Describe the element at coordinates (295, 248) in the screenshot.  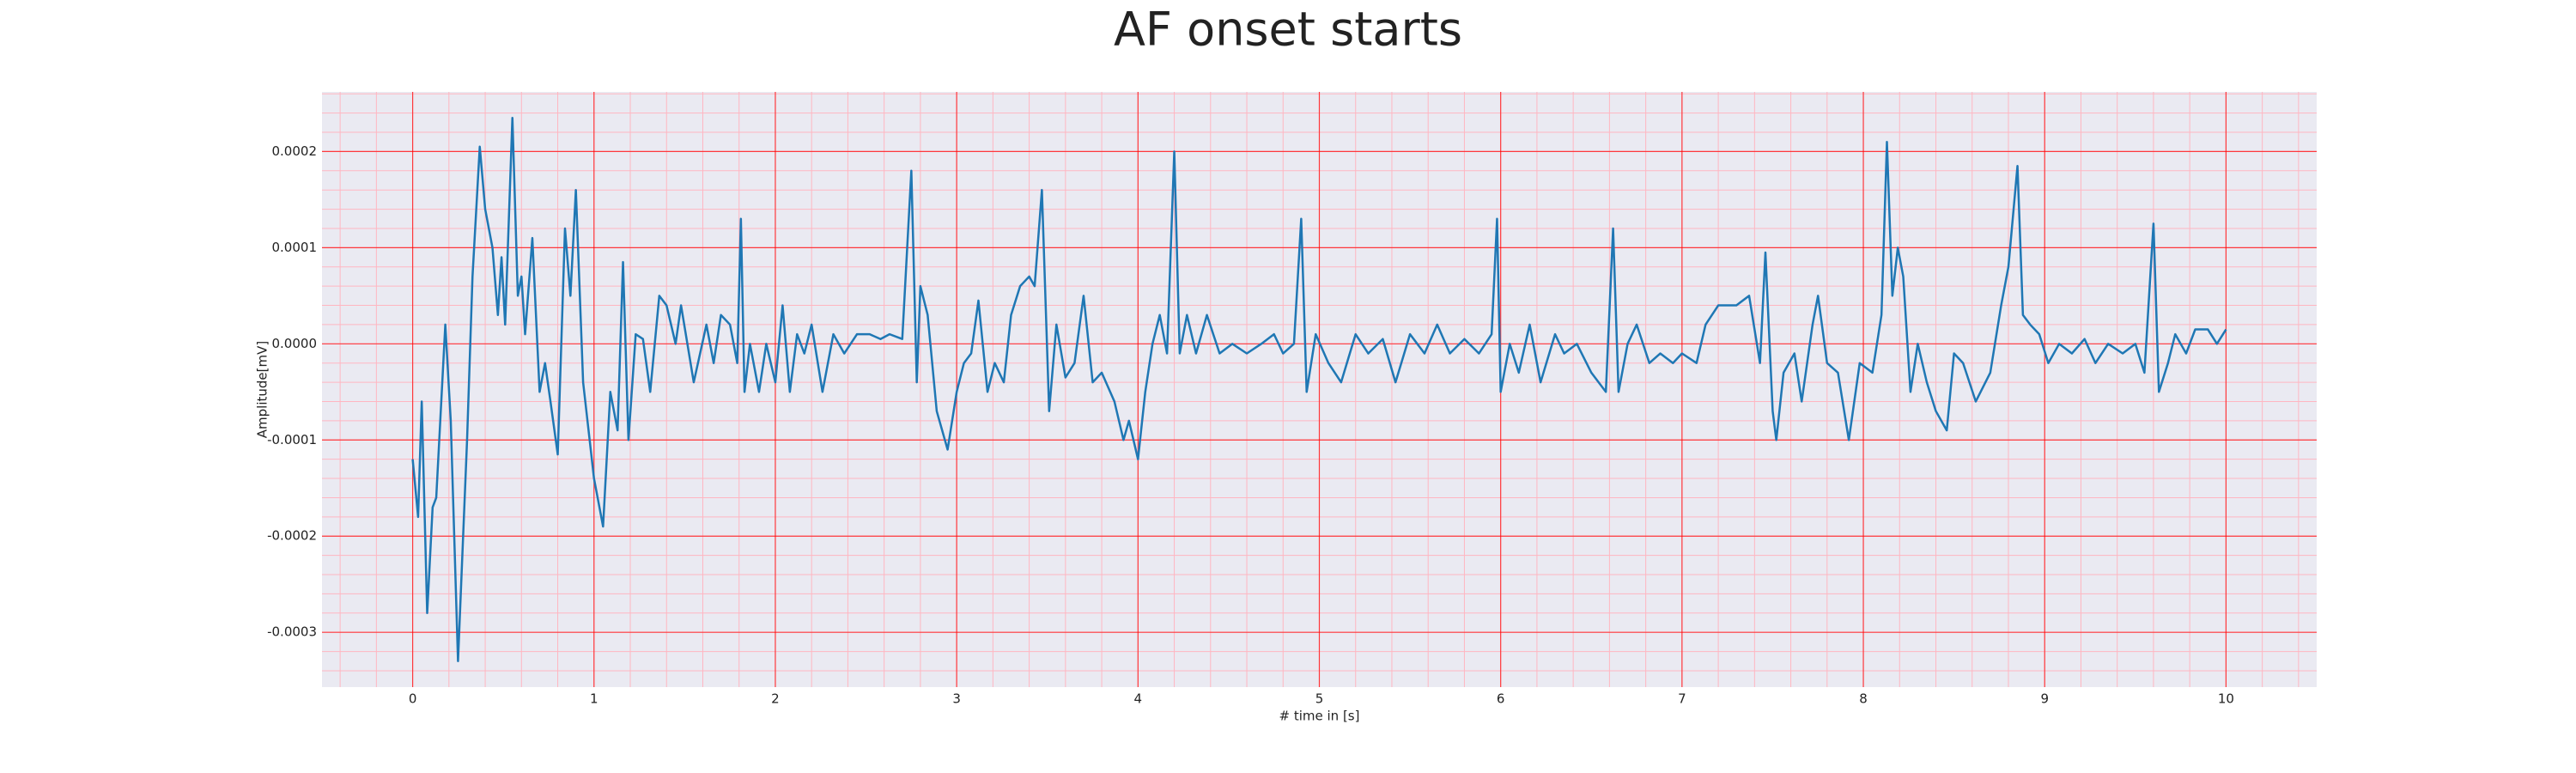
I see `y-tick-label: 0.0001` at that location.